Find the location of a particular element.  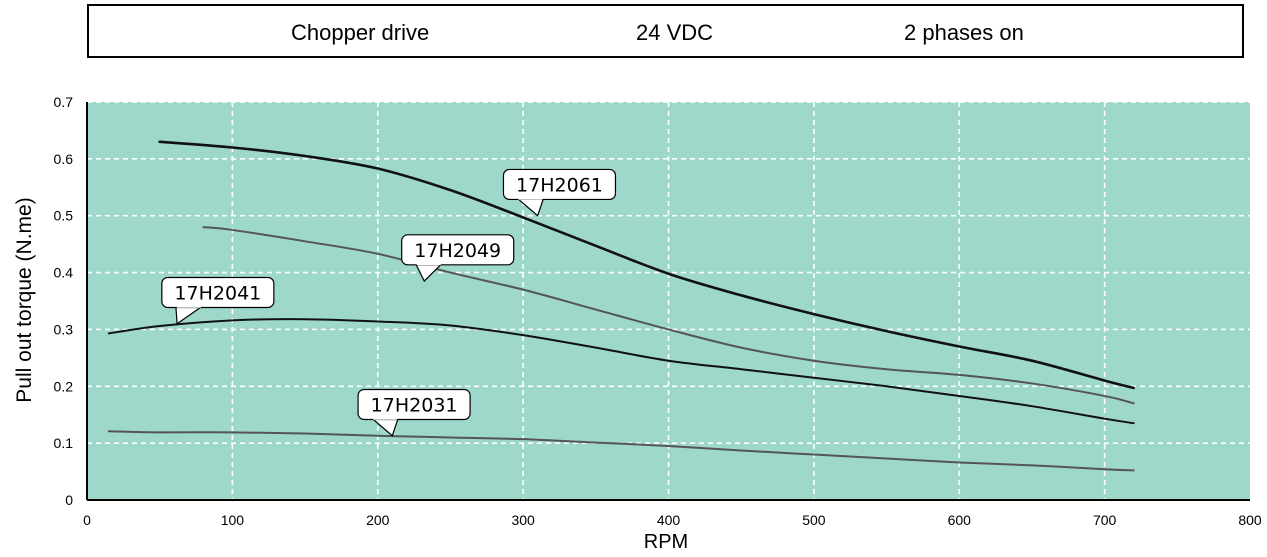

y-axis-title: Pull out torque (N.me) is located at coordinates (24, 299).